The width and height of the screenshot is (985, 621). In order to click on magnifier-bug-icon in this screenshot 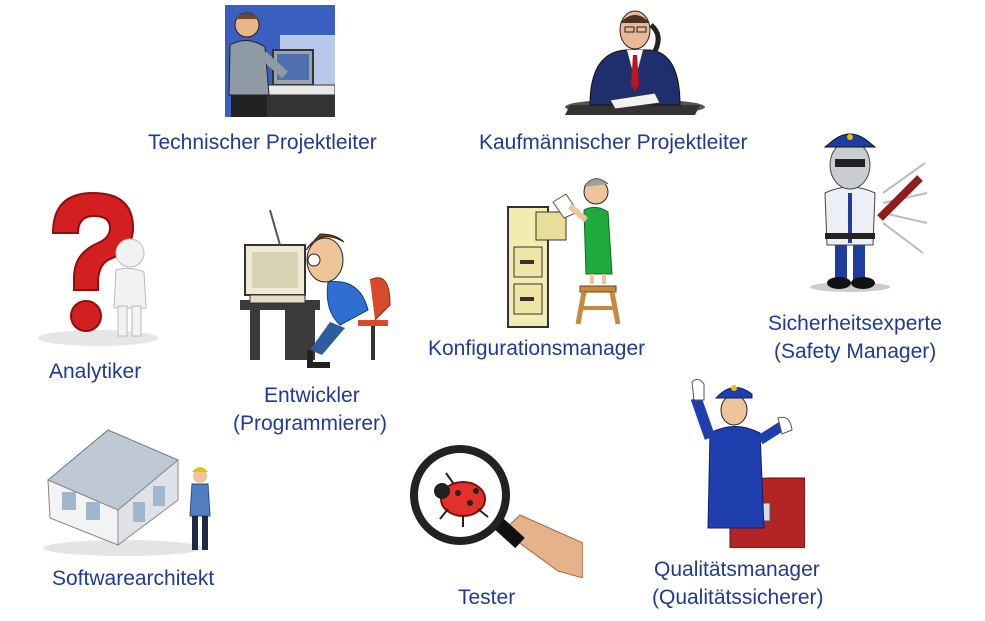, I will do `click(496, 511)`.